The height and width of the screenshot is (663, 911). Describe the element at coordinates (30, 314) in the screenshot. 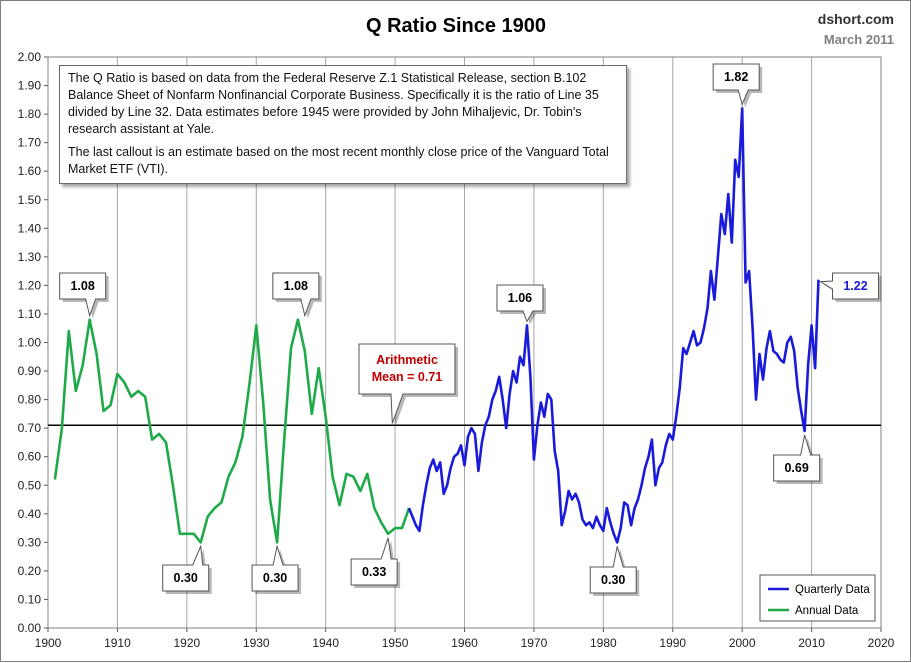

I see `y-tick-label: 1.10` at that location.